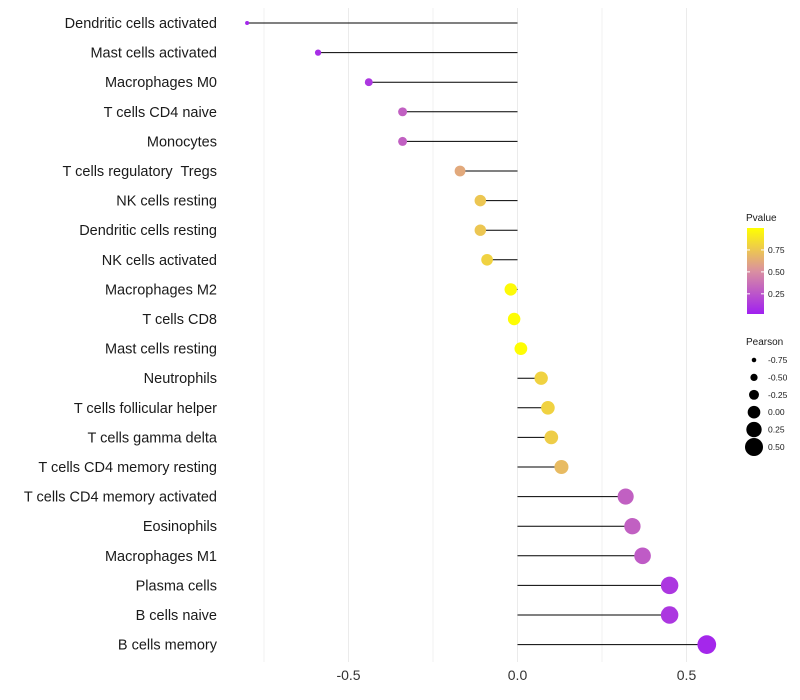 The height and width of the screenshot is (700, 800). What do you see at coordinates (766, 397) in the screenshot?
I see `pearson-legend: Pearson -0.75 -0.50 -0.25 0.00 0.25 0.50` at bounding box center [766, 397].